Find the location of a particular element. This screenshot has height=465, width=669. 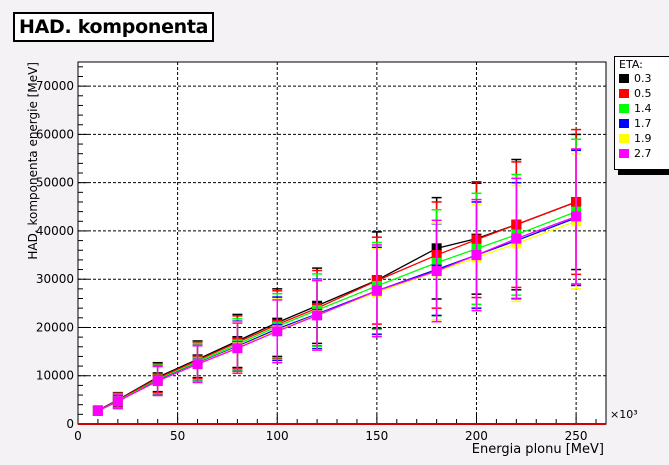

legend-label: 1.9 is located at coordinates (643, 138).